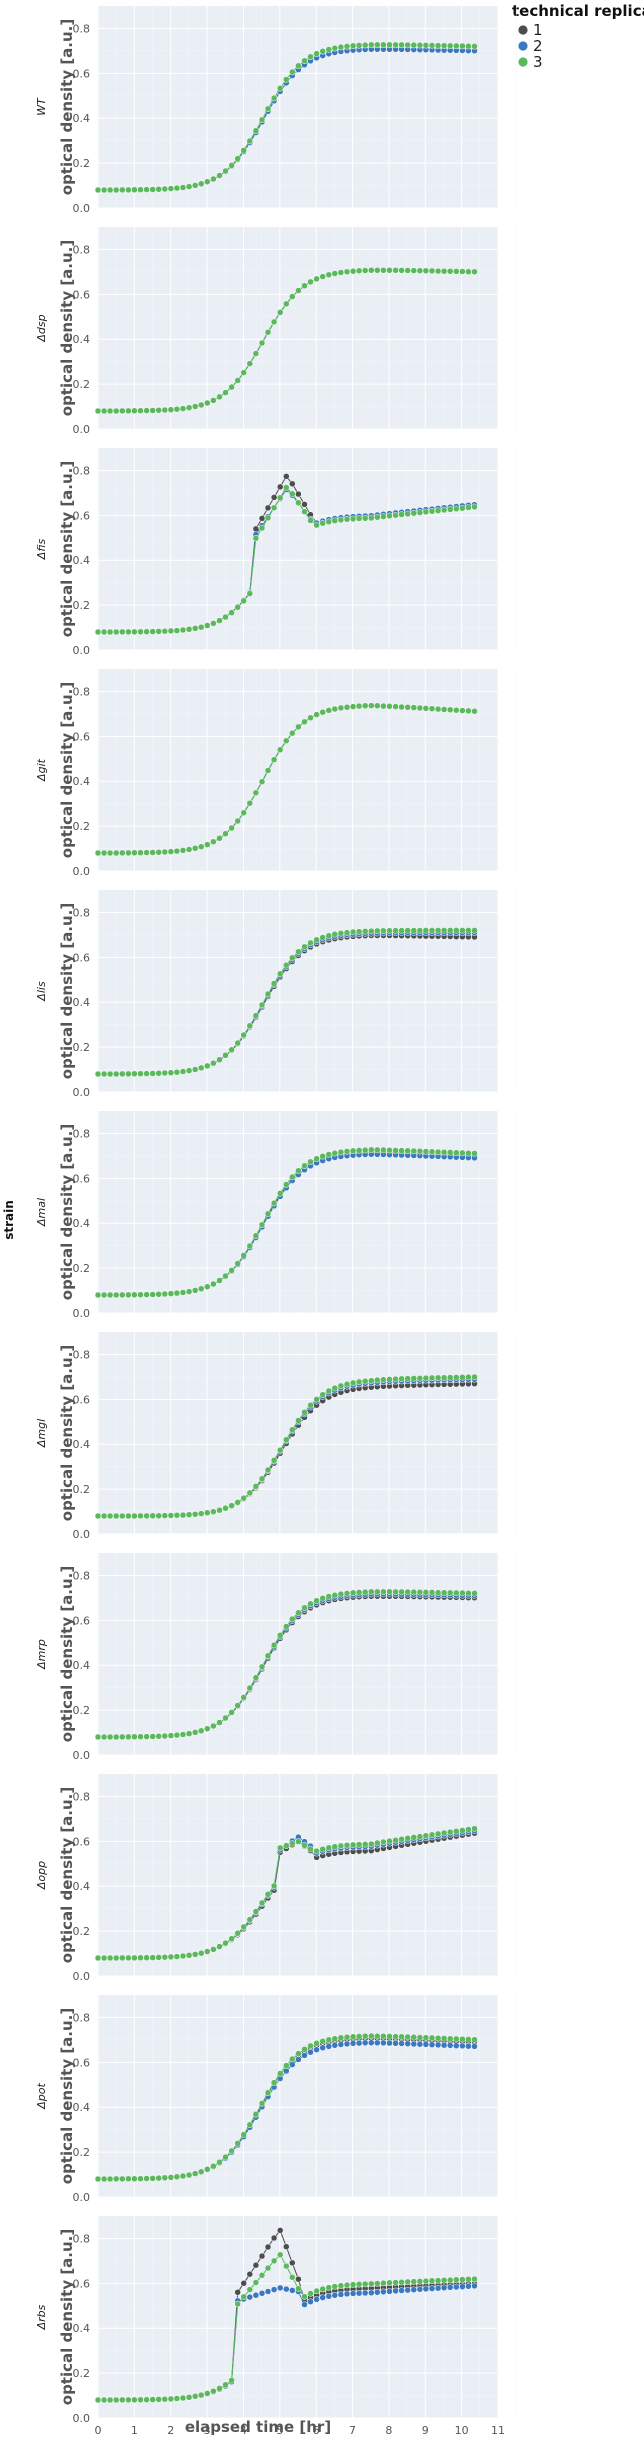 This screenshot has height=2440, width=644. I want to click on y-tick-label: 0.6, so click(82, 1620).